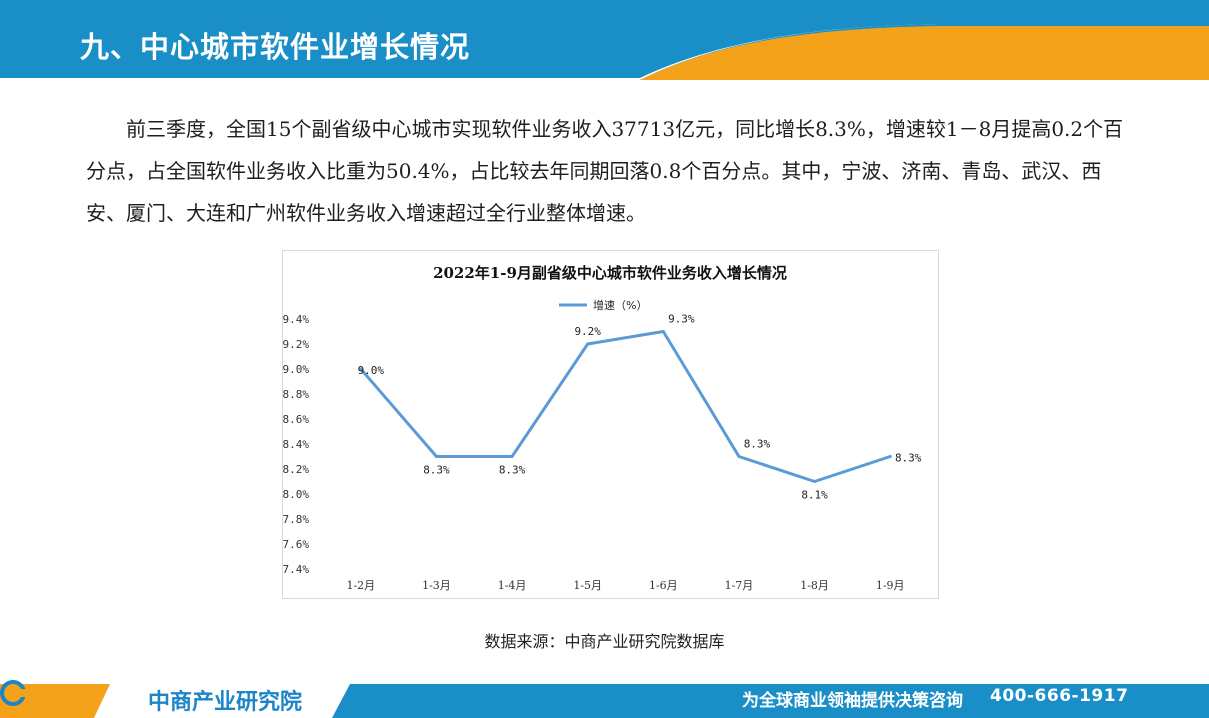 The width and height of the screenshot is (1209, 718). I want to click on data-label: 9.2%, so click(587, 331).